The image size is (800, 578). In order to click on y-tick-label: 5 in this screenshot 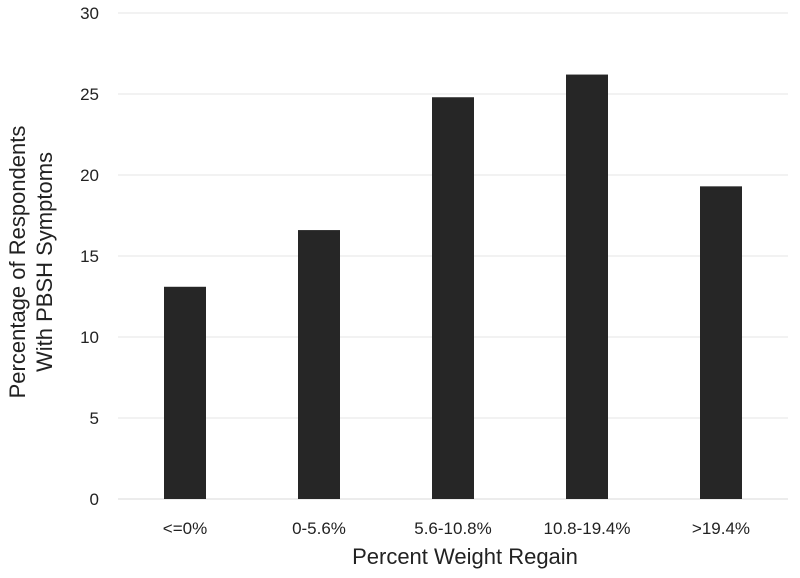, I will do `click(94, 418)`.